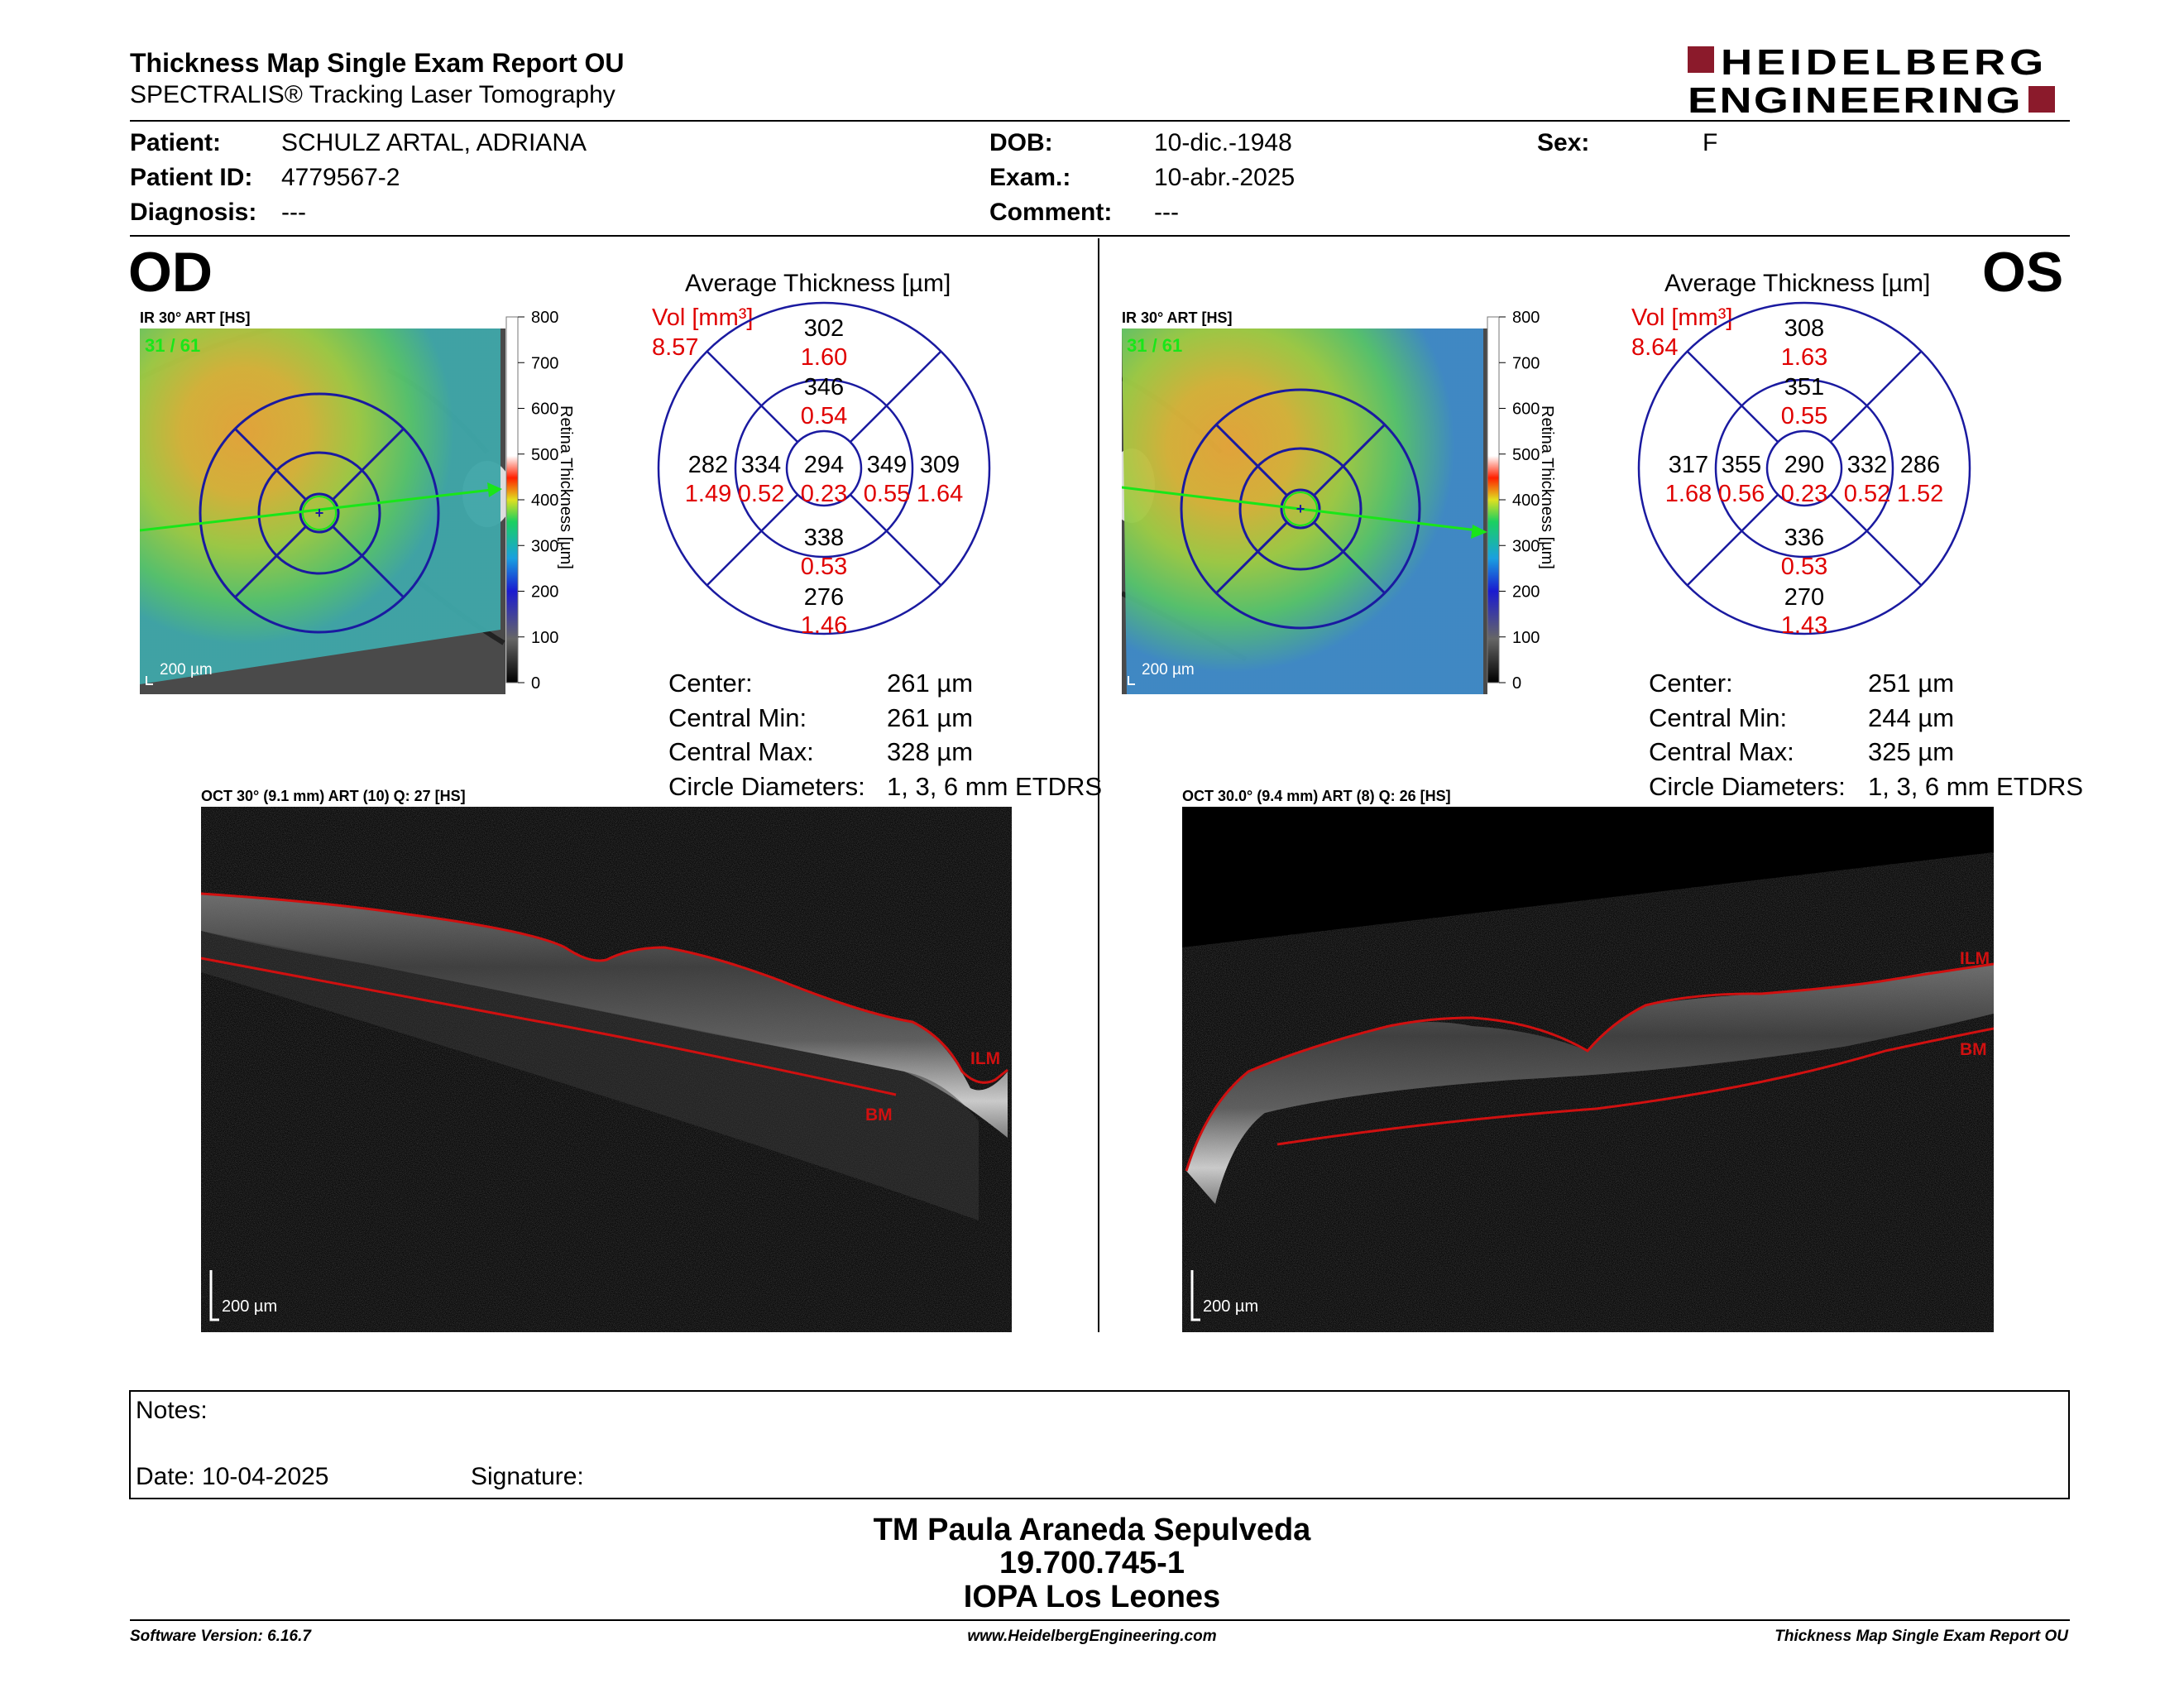 Image resolution: width=2184 pixels, height=1688 pixels. I want to click on os-bm-label: BM, so click(1973, 1049).